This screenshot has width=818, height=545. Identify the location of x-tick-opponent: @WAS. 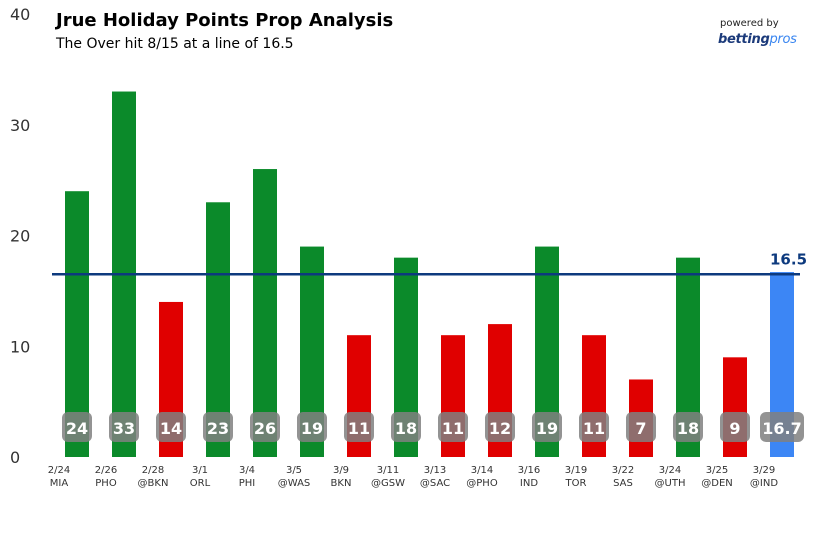
(294, 483).